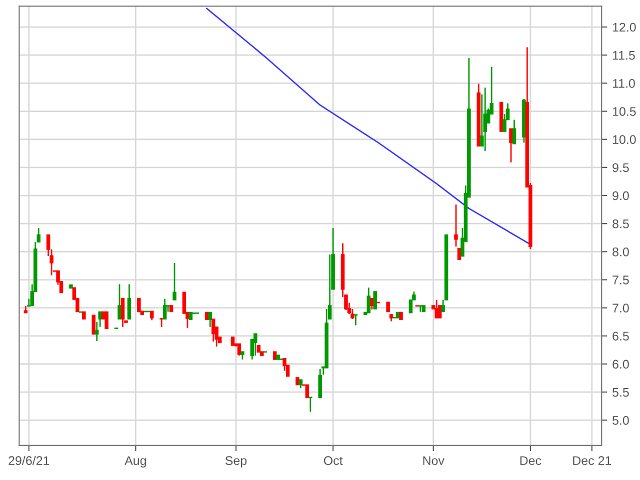  What do you see at coordinates (29, 461) in the screenshot?
I see `x-tick-label: 29/6/21` at bounding box center [29, 461].